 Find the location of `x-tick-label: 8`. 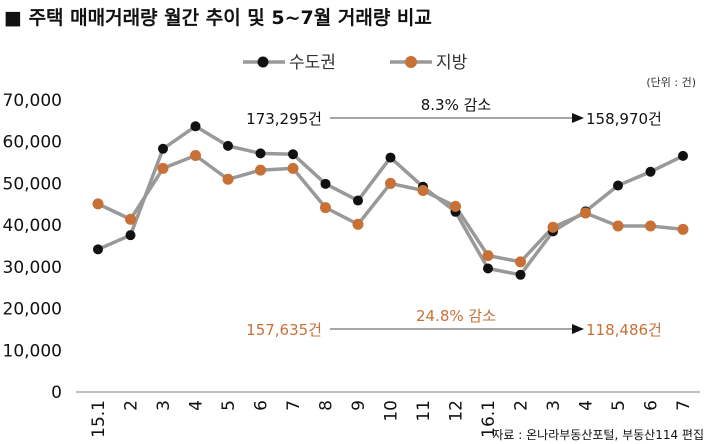

x-tick-label: 8 is located at coordinates (327, 405).